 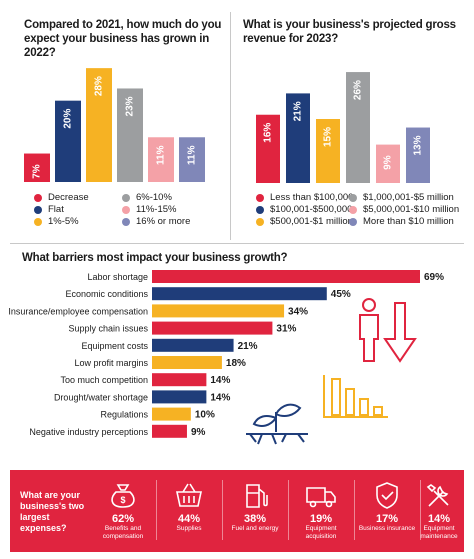 I want to click on bar-label-1: 20%, so click(x=68, y=119).